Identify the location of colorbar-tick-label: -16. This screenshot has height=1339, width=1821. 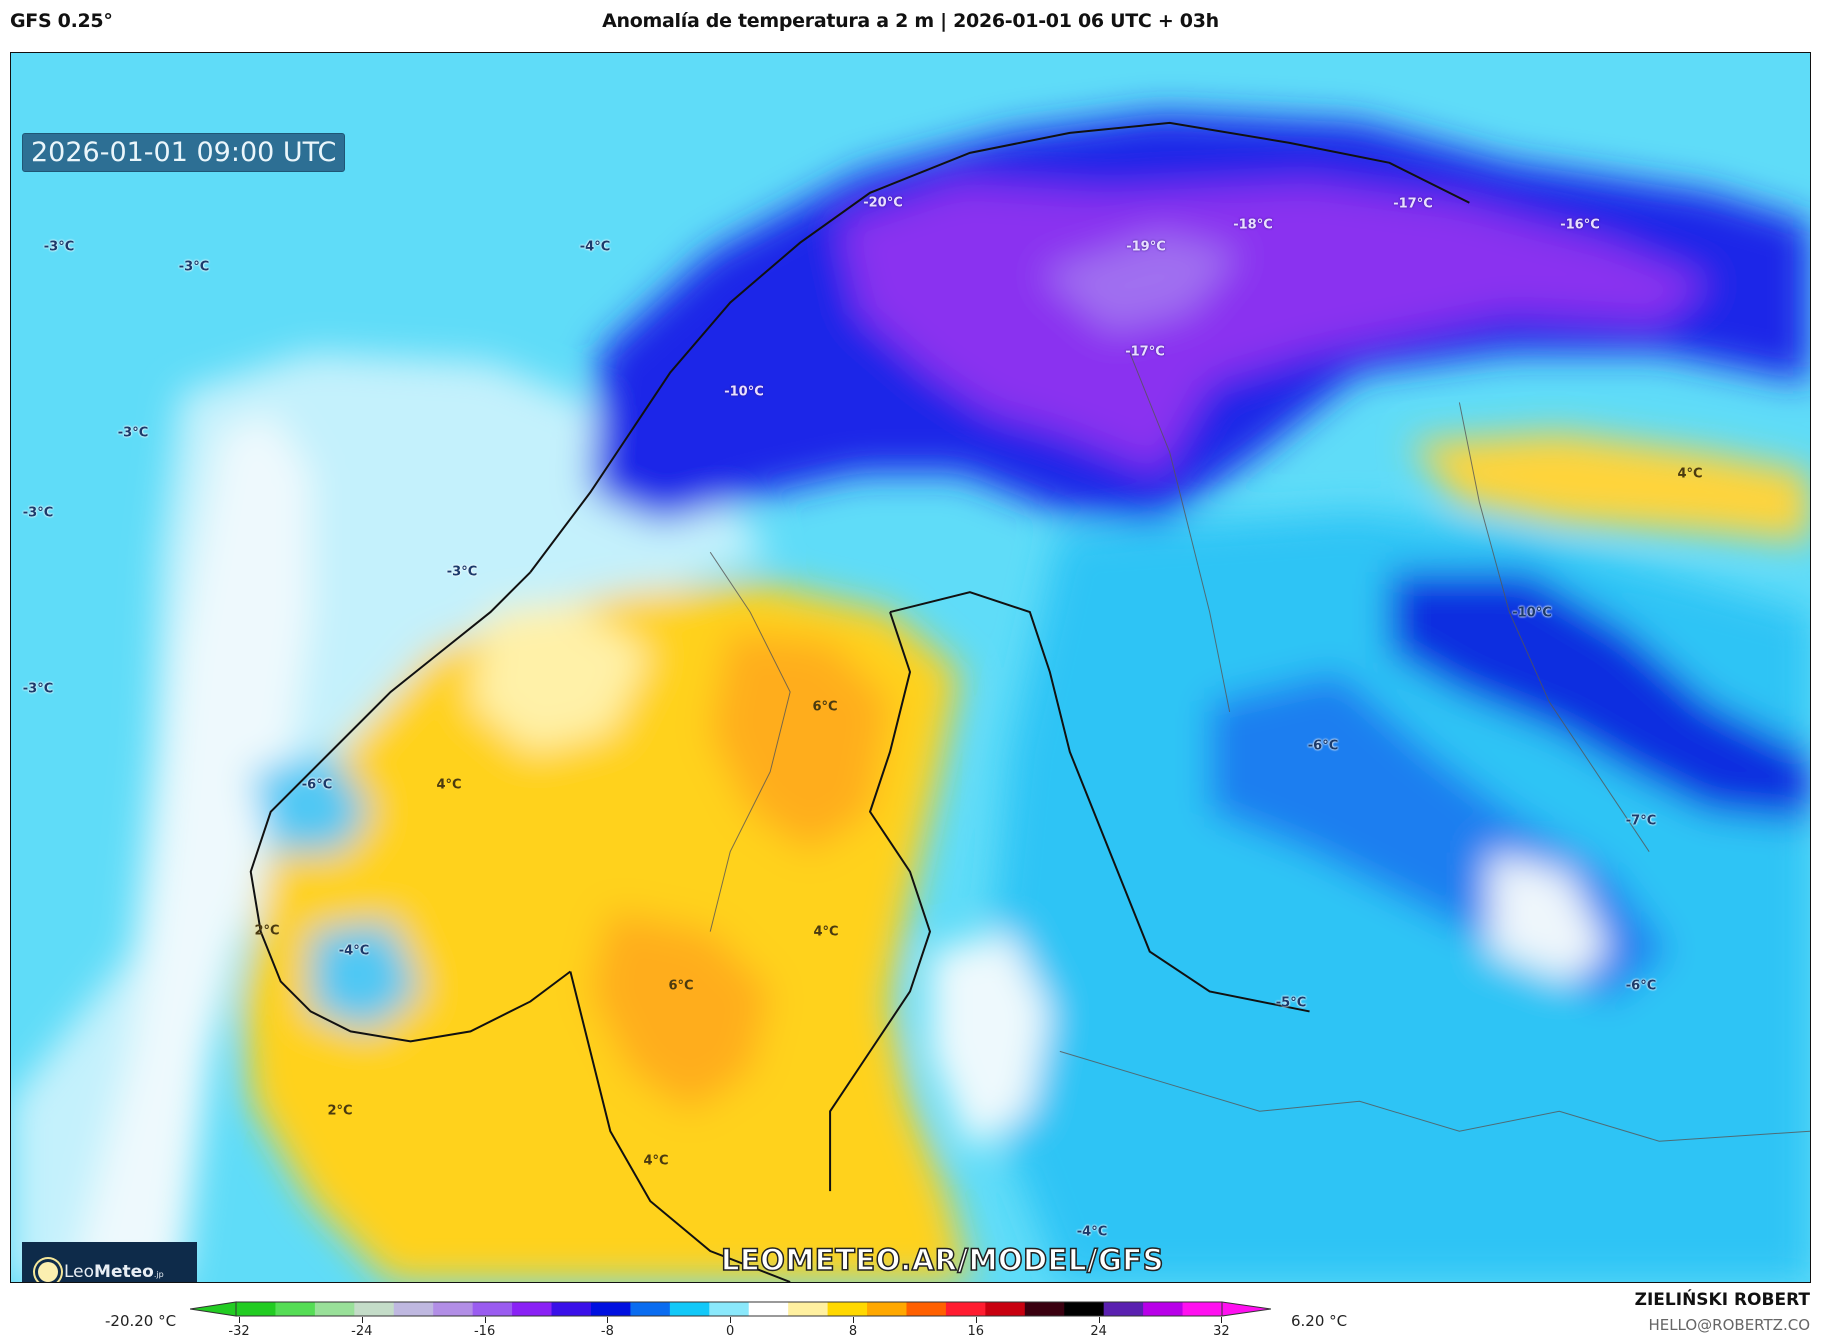
(484, 1331).